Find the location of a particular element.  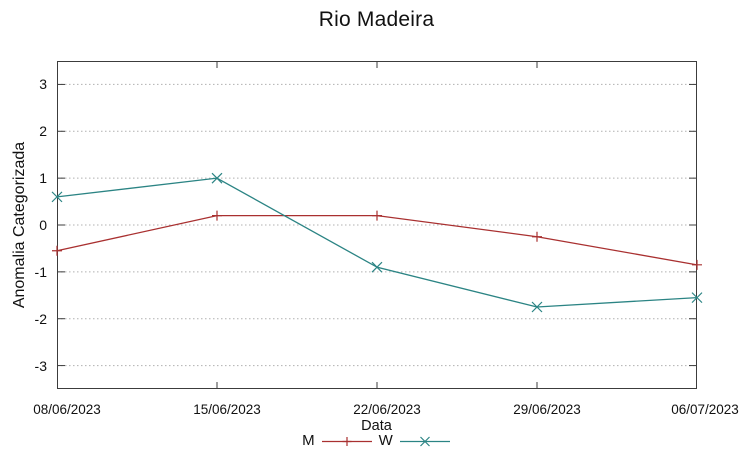

legend-label-w: W is located at coordinates (385, 440).